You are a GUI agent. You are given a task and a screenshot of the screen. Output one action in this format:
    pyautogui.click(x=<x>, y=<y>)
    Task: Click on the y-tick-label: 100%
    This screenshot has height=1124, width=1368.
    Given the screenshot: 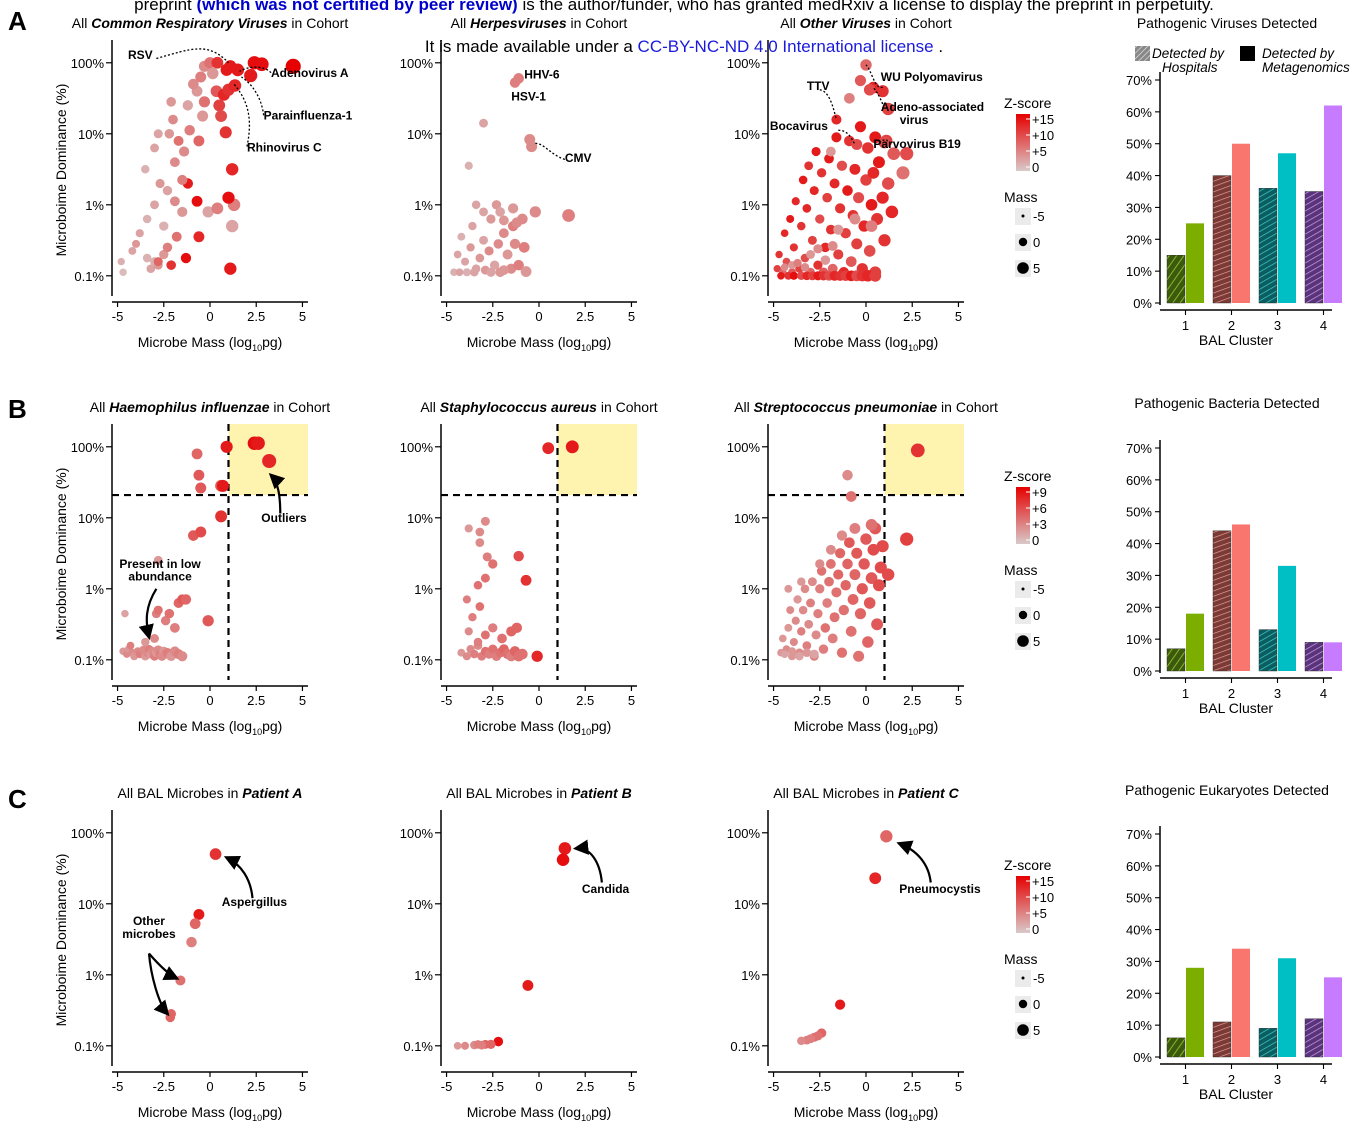 What is the action you would take?
    pyautogui.click(x=88, y=447)
    